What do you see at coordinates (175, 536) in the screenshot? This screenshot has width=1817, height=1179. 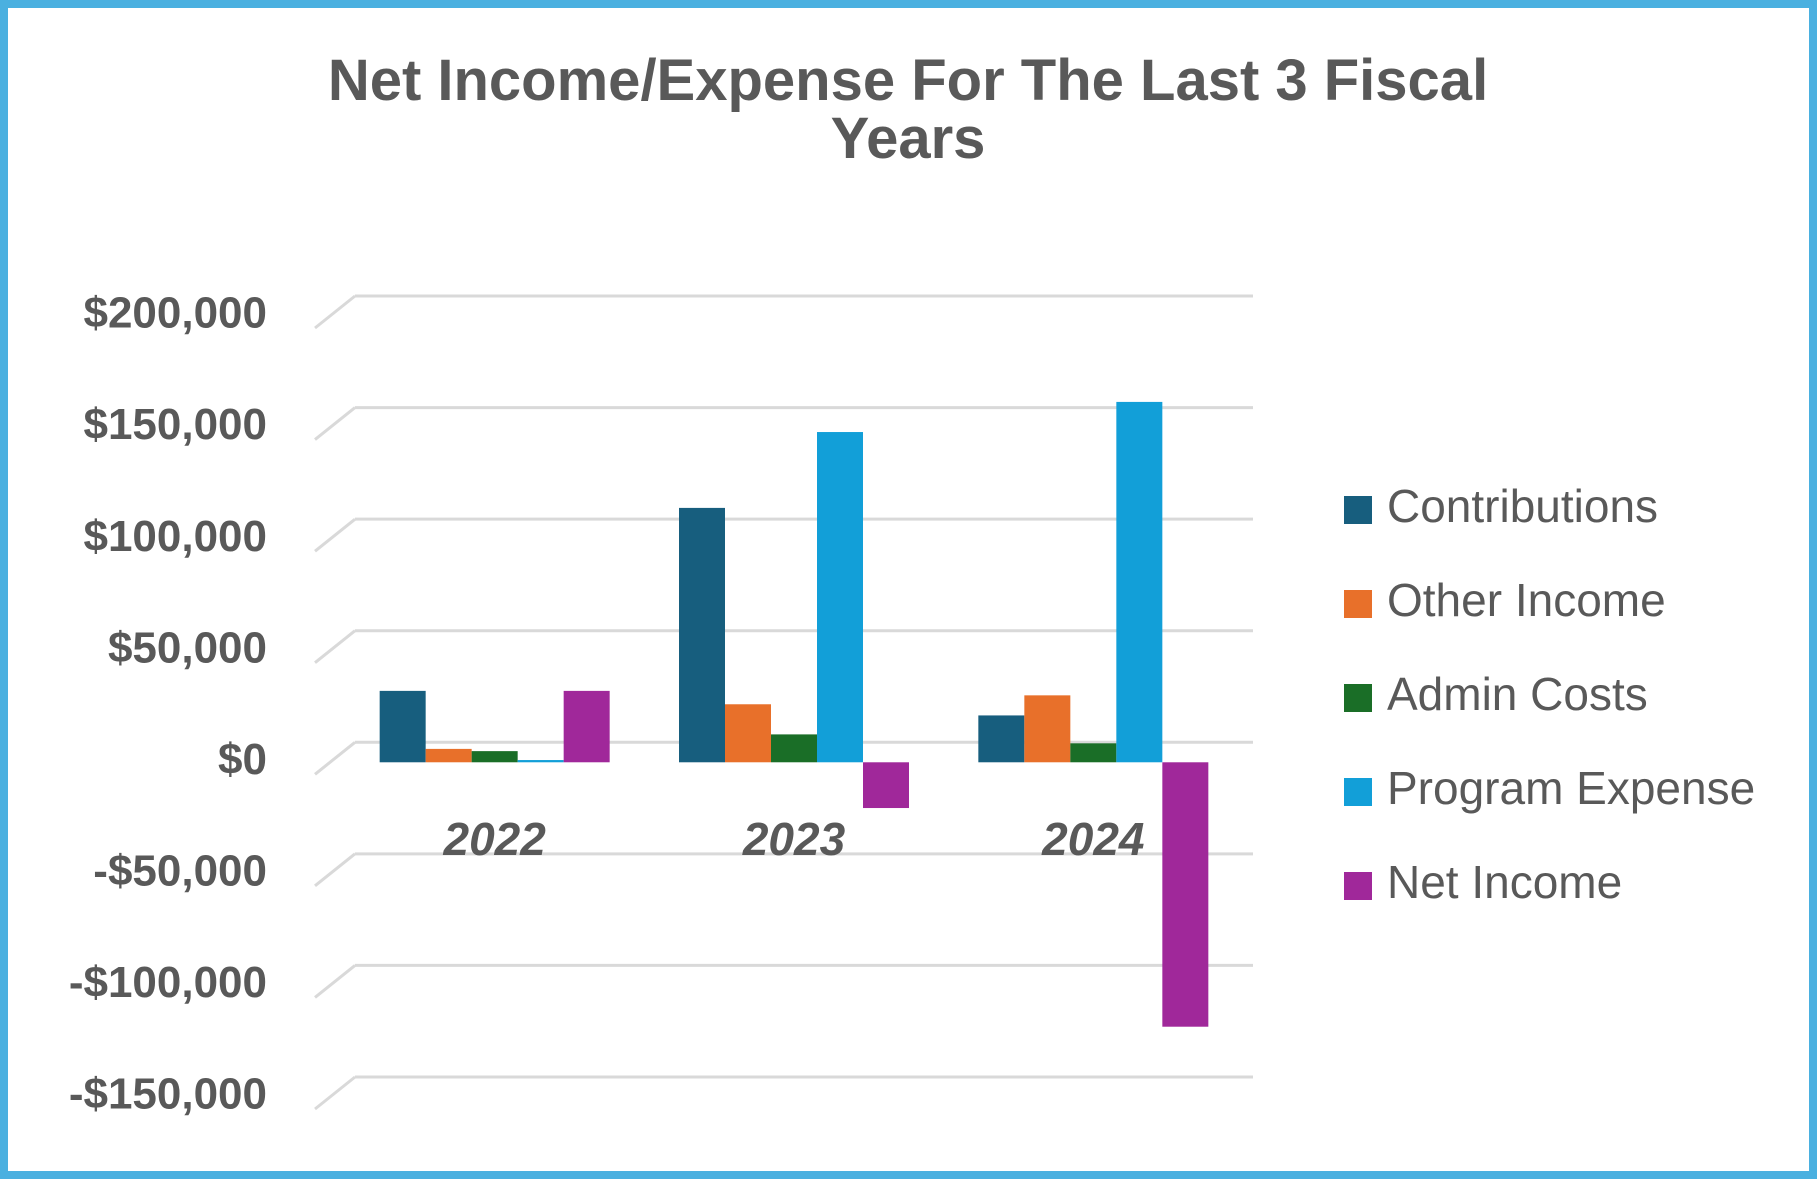 I see `y-tick-label: $100,000` at bounding box center [175, 536].